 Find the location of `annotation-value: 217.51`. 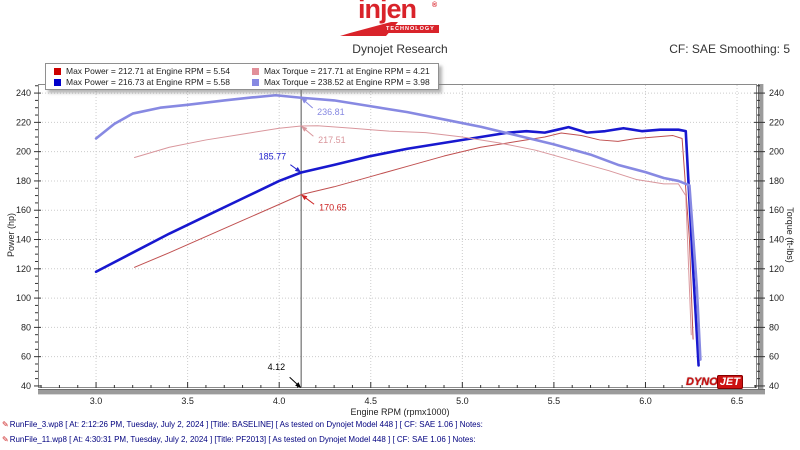

annotation-value: 217.51 is located at coordinates (332, 140).